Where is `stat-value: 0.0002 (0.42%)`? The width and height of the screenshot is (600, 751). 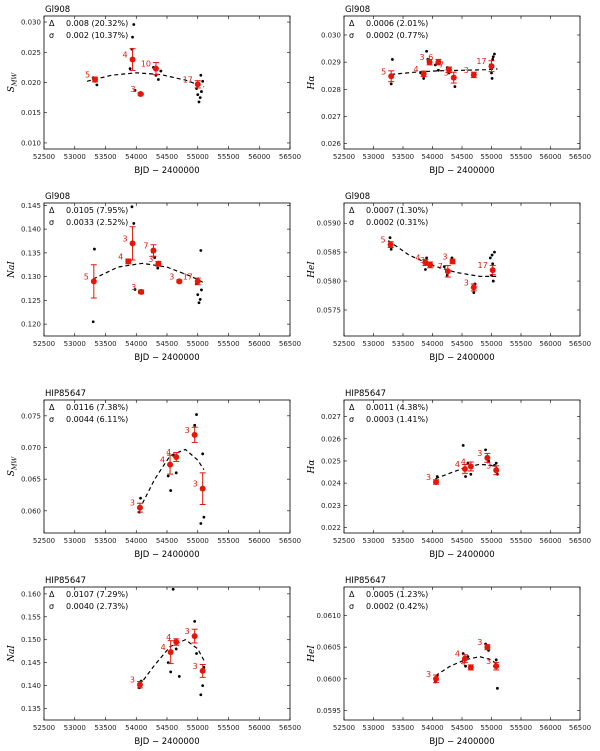
stat-value: 0.0002 (0.42%) is located at coordinates (397, 606).